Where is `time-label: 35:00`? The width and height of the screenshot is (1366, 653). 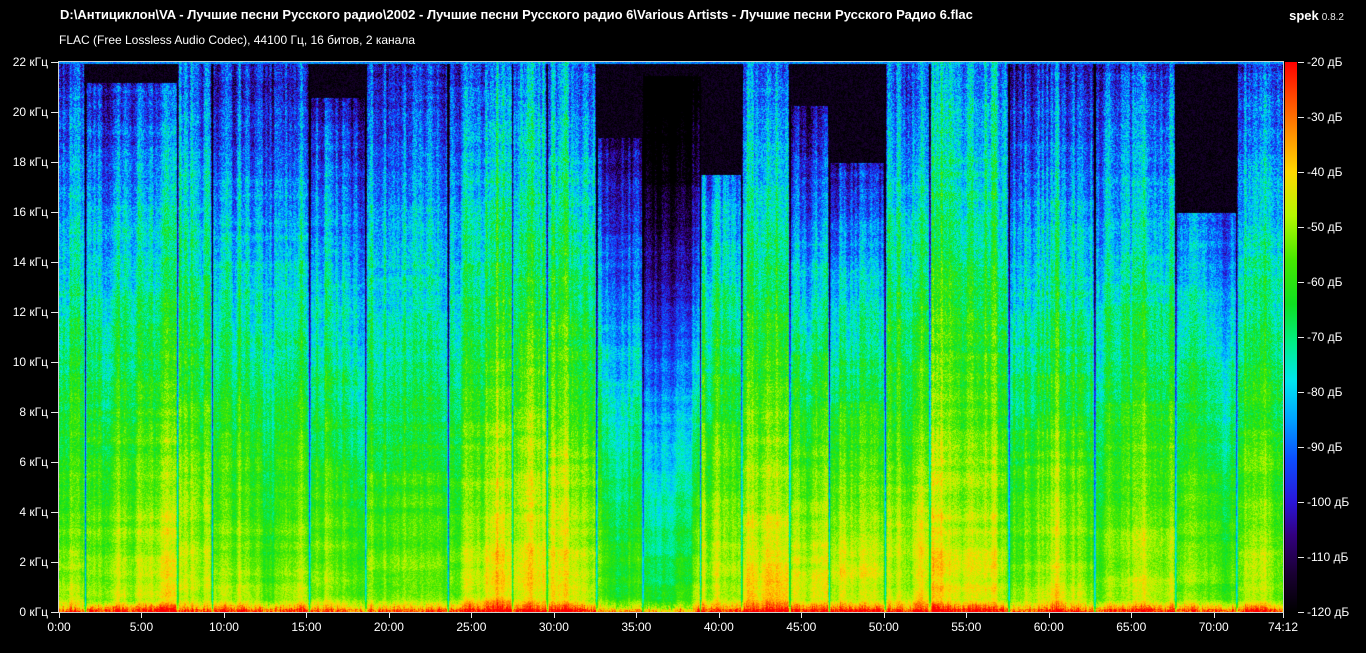
time-label: 35:00 is located at coordinates (636, 627).